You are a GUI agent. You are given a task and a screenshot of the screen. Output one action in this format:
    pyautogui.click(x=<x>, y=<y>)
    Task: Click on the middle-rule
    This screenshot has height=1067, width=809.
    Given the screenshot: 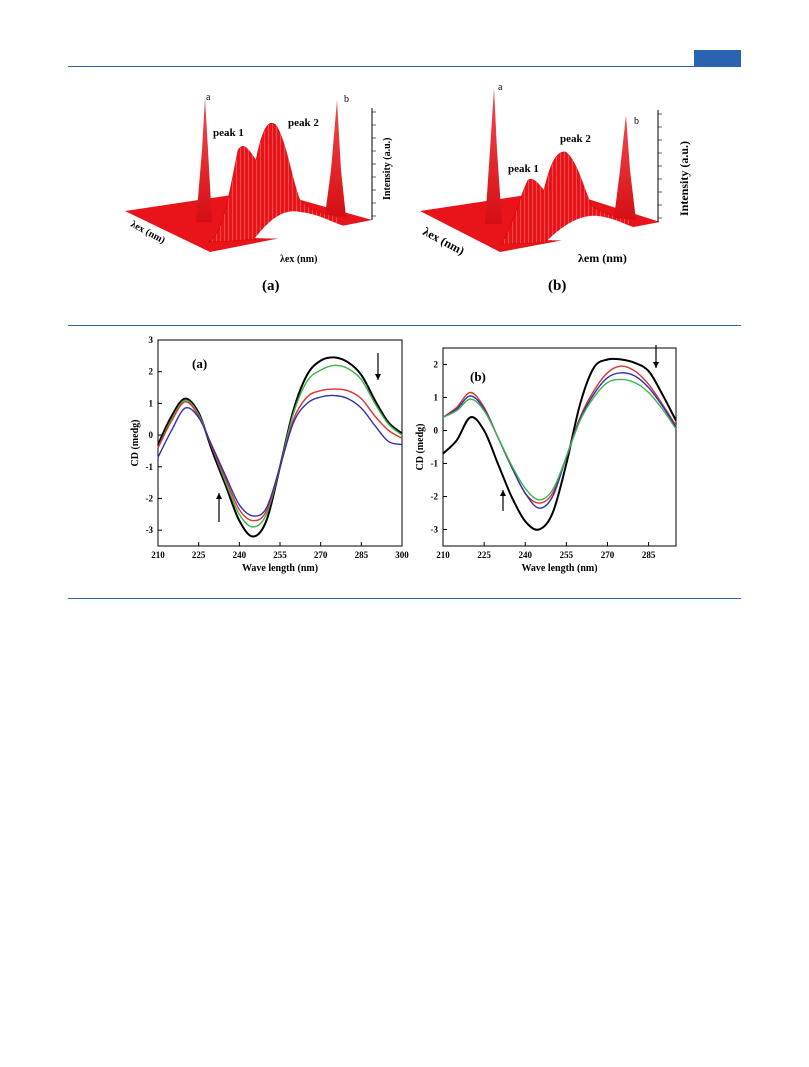 What is the action you would take?
    pyautogui.click(x=404, y=325)
    